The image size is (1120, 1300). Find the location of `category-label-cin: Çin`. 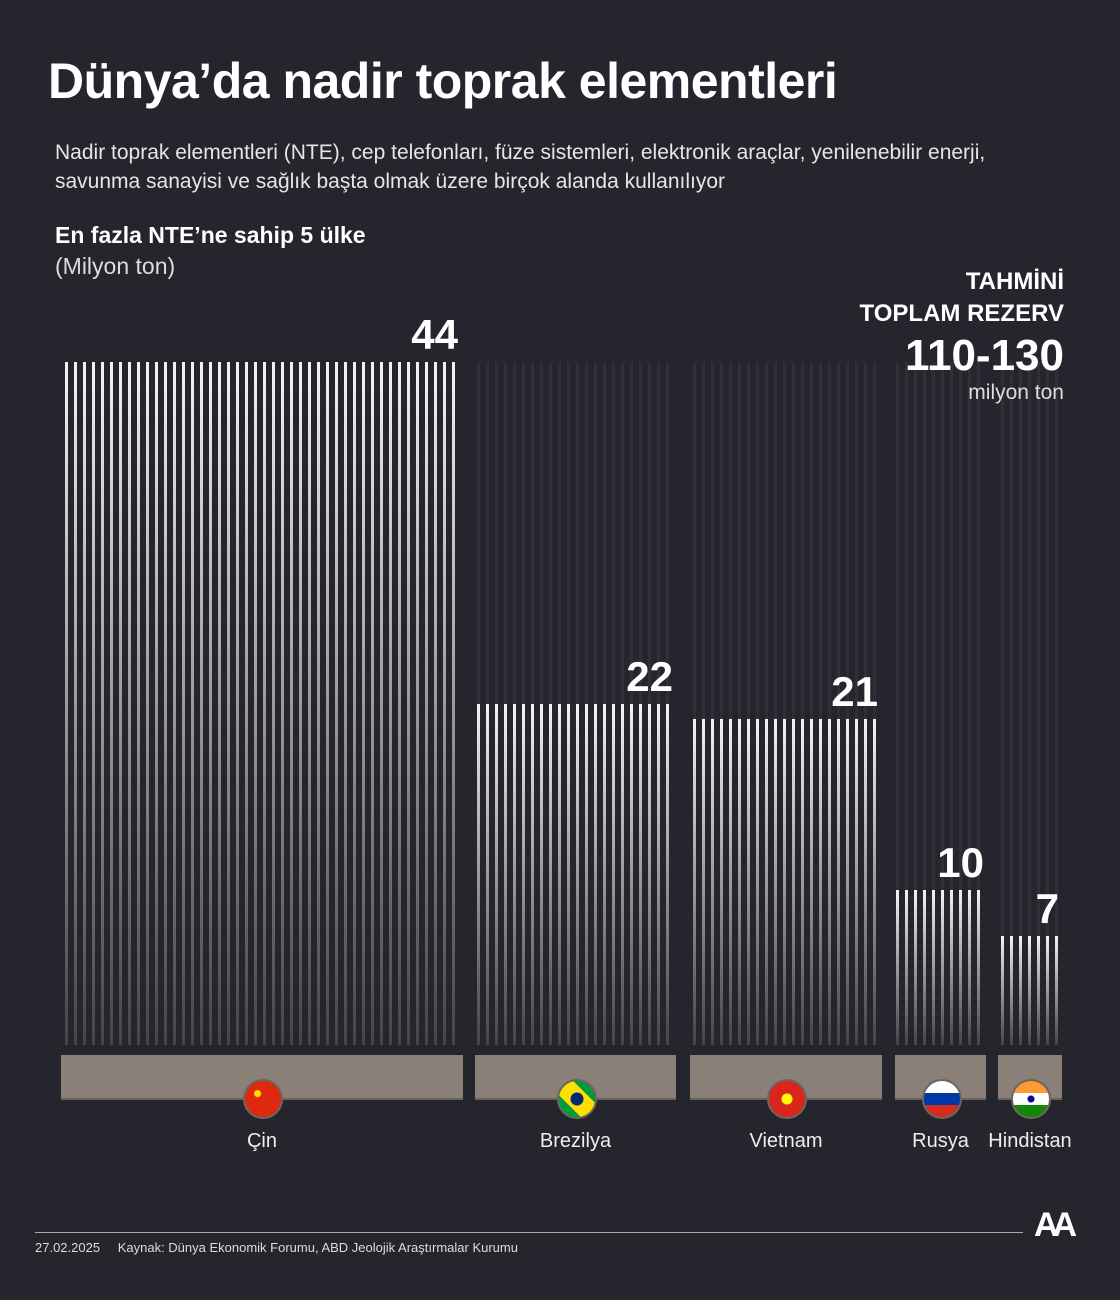

category-label-cin: Çin is located at coordinates (262, 1141).